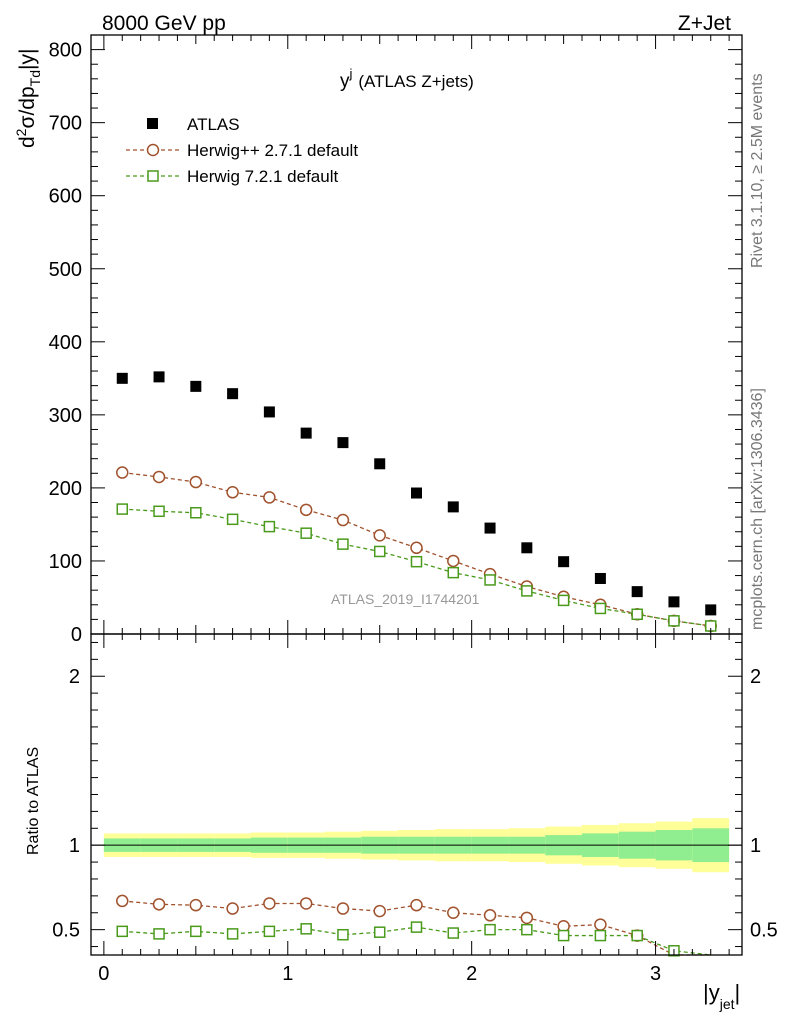 The image size is (786, 1024). I want to click on main-y-tick-label-8: 800, so click(65, 51).